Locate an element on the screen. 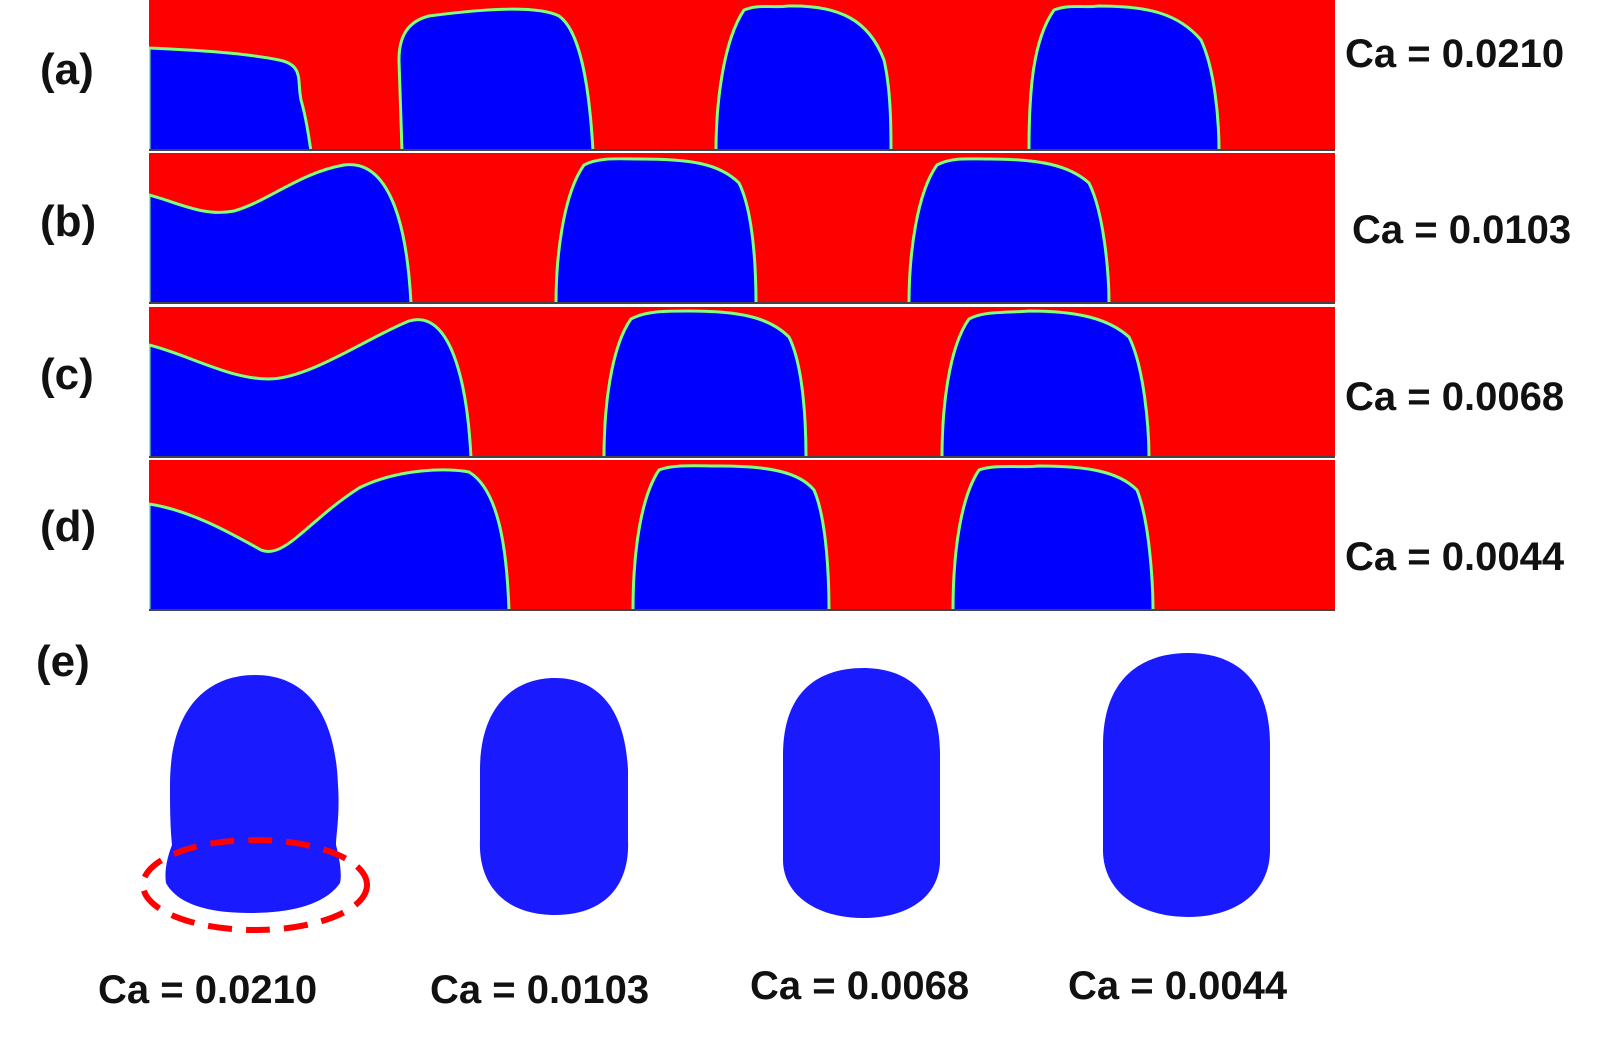 This screenshot has width=1618, height=1045. strip-c is located at coordinates (742, 382).